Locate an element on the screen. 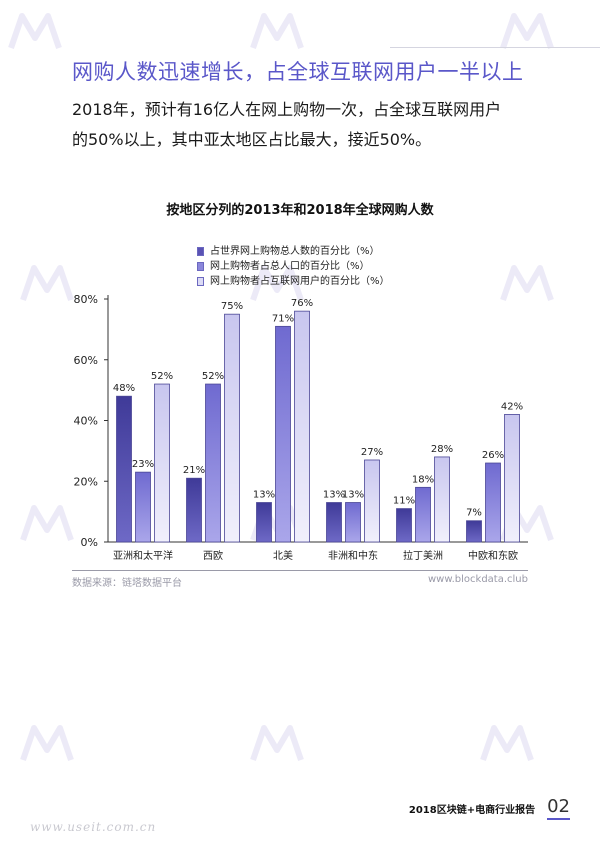 Image resolution: width=600 pixels, height=848 pixels. legend-label-series-2: 网上购物者占总人口的百分比（%） is located at coordinates (290, 266).